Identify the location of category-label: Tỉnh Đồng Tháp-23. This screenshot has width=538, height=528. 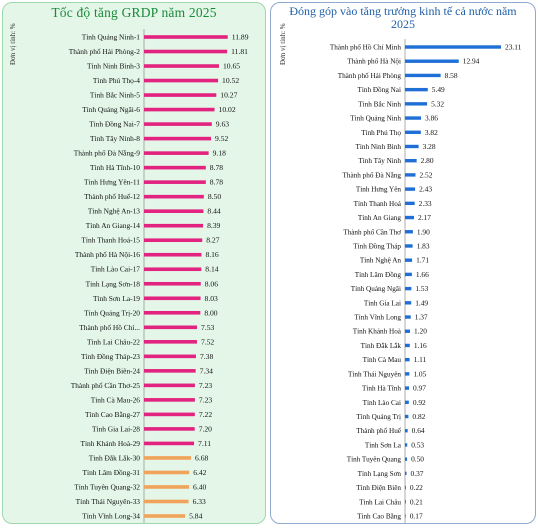
(110, 356).